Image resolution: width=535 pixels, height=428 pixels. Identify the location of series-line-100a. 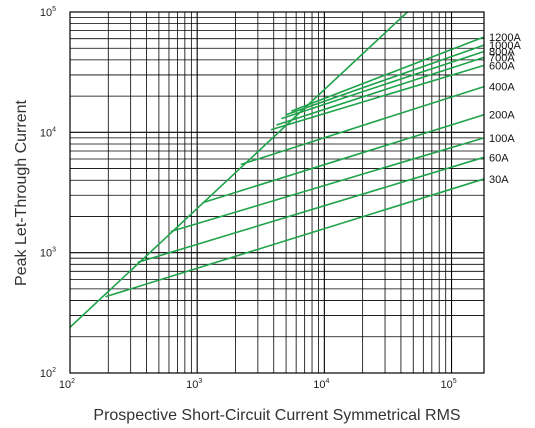
(327, 185).